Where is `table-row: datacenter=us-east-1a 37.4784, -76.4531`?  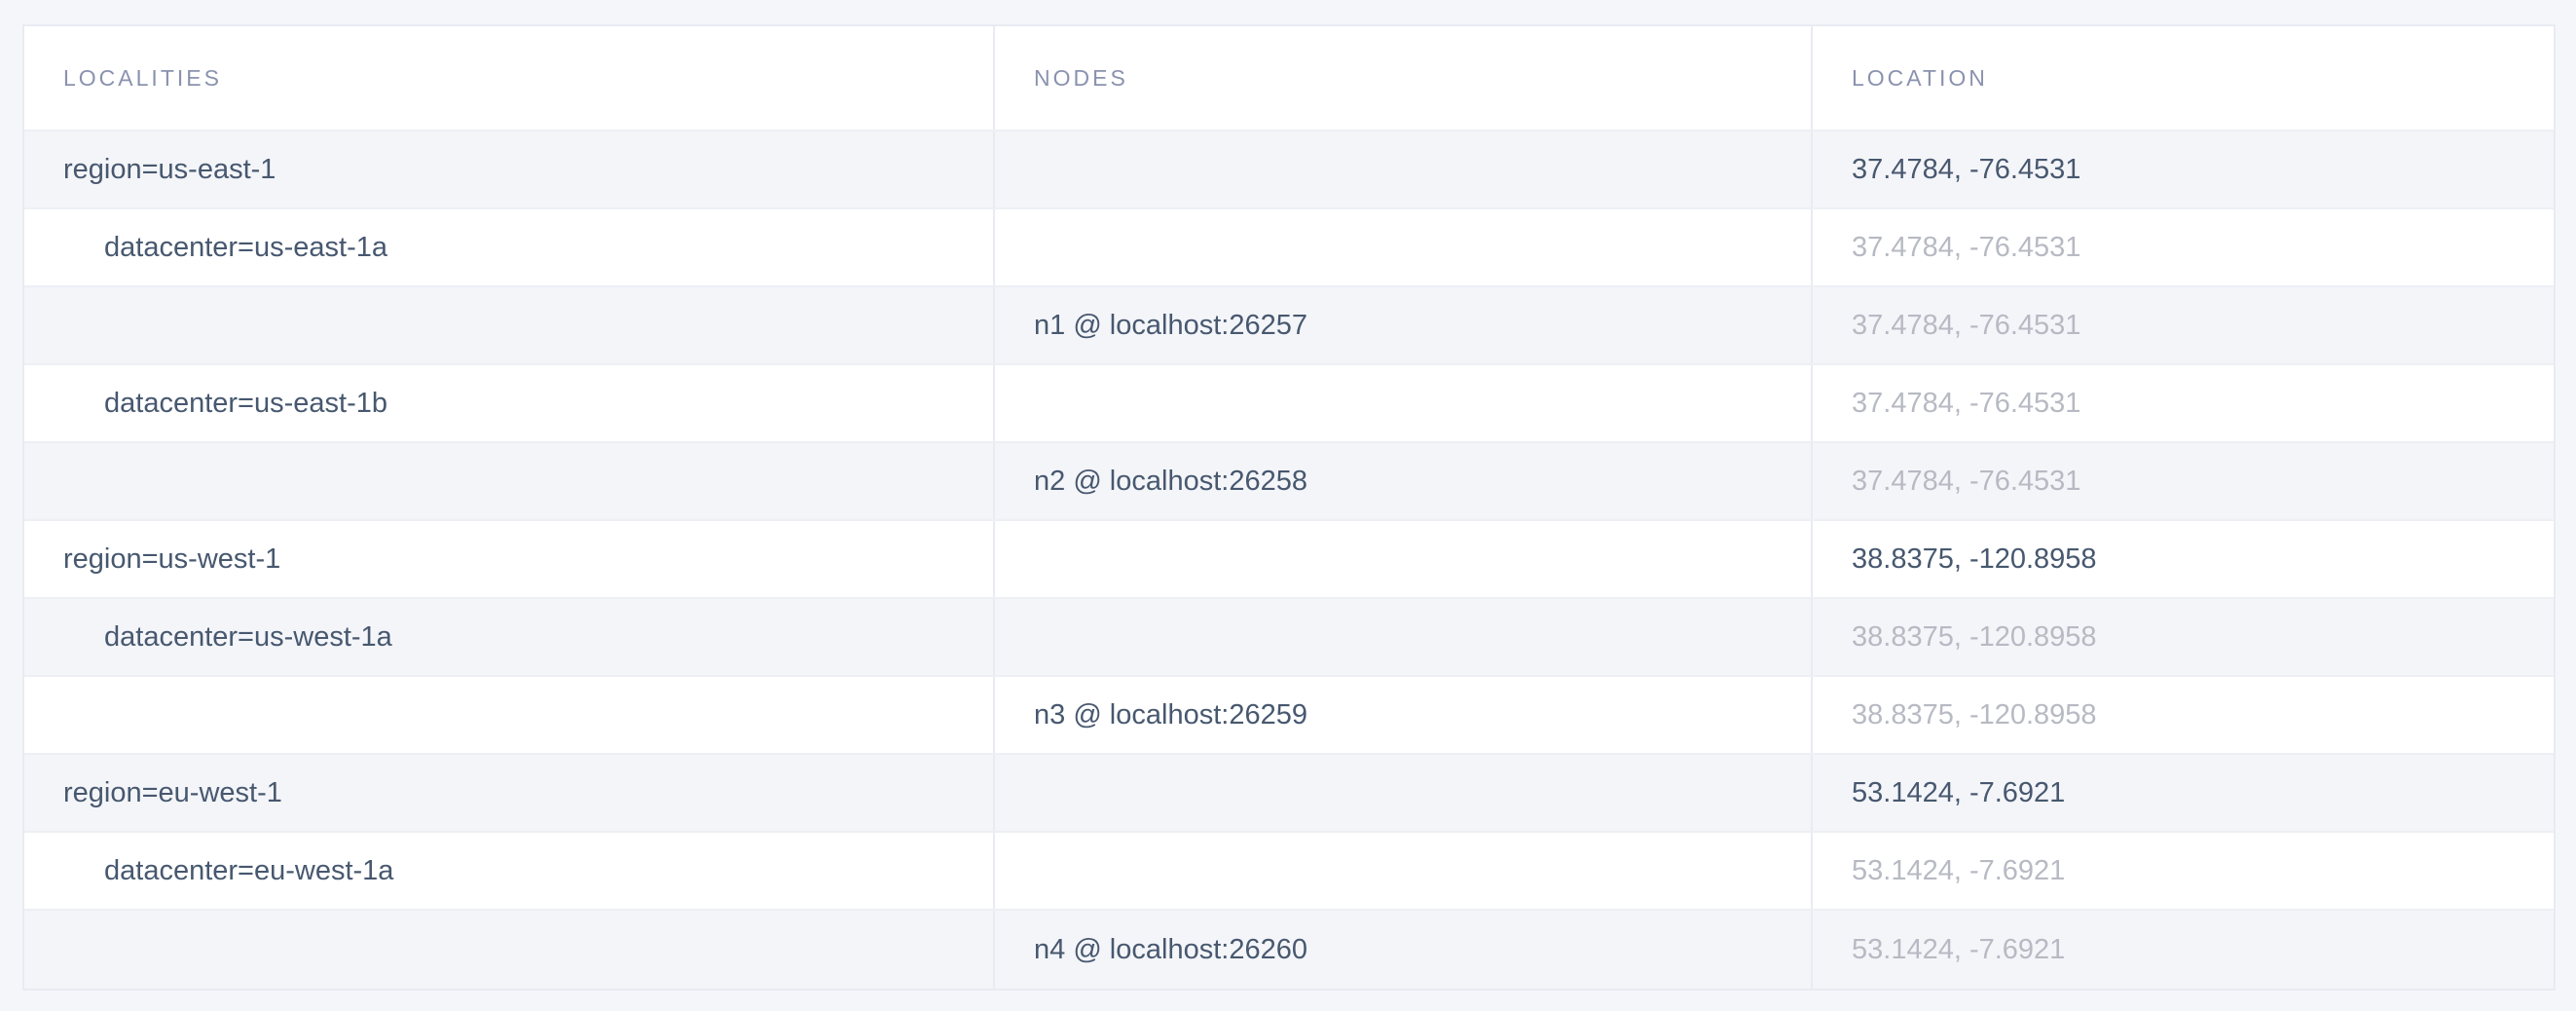
table-row: datacenter=us-east-1a 37.4784, -76.4531 is located at coordinates (1289, 248).